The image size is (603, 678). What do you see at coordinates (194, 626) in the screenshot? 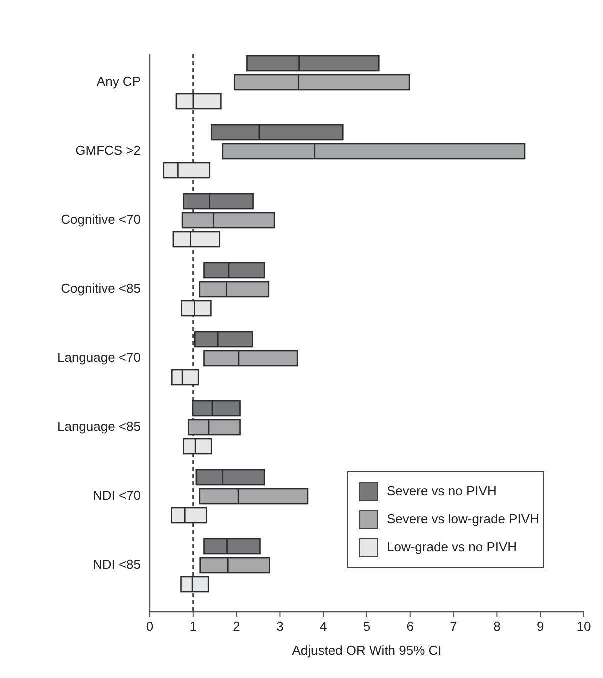
I see `x-tick-label: 1` at bounding box center [194, 626].